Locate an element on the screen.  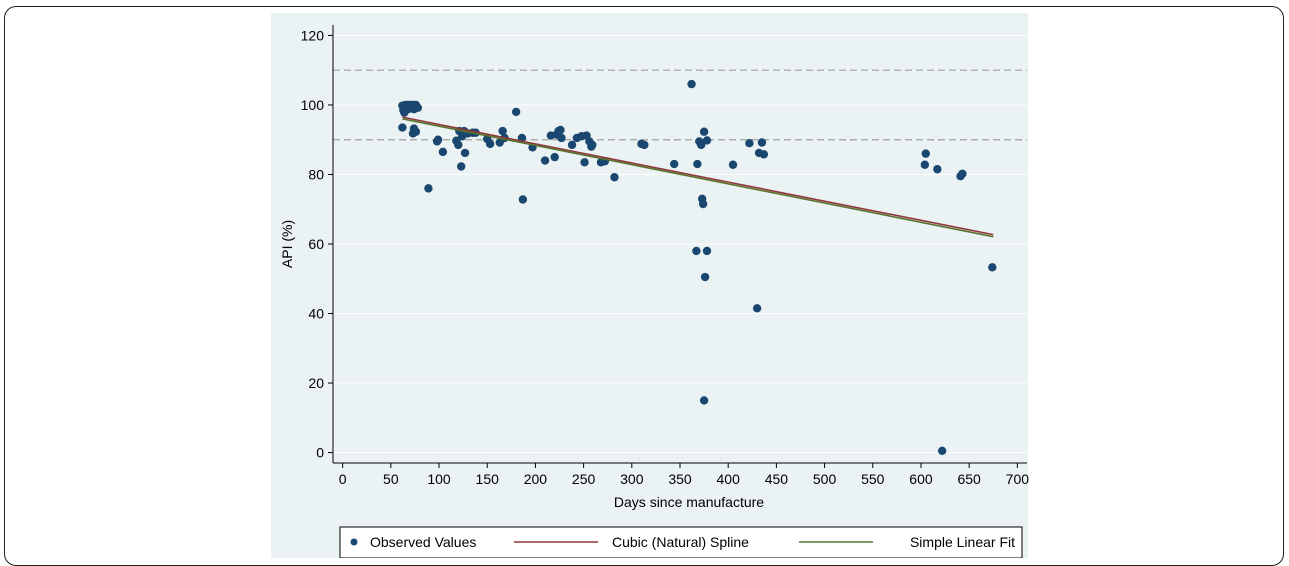
x-tick-label-200: 200 is located at coordinates (536, 479).